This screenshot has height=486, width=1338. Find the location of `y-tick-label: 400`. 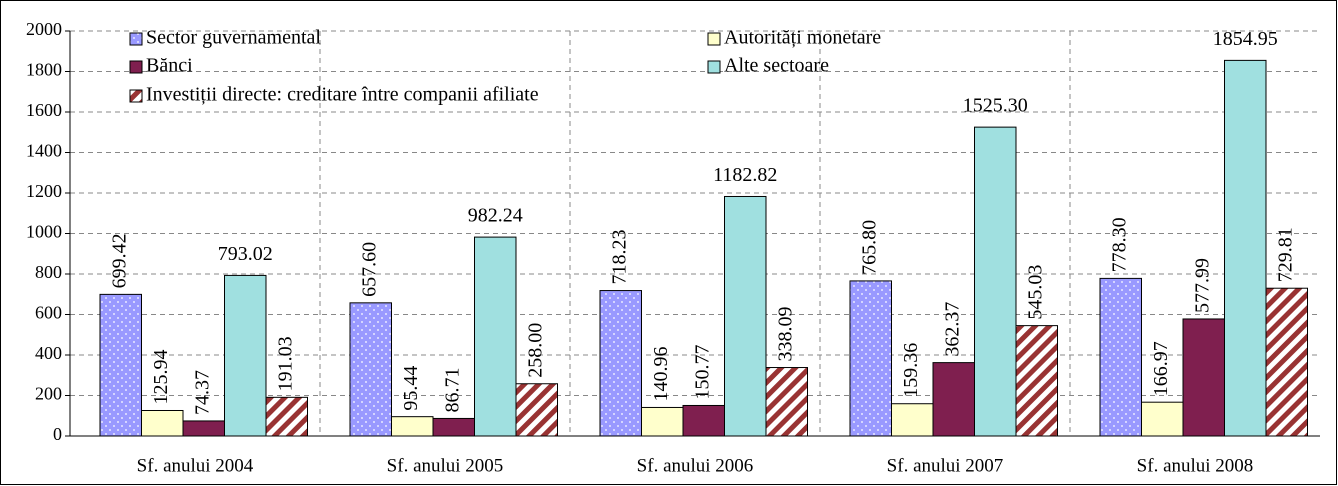

y-tick-label: 400 is located at coordinates (48, 353).